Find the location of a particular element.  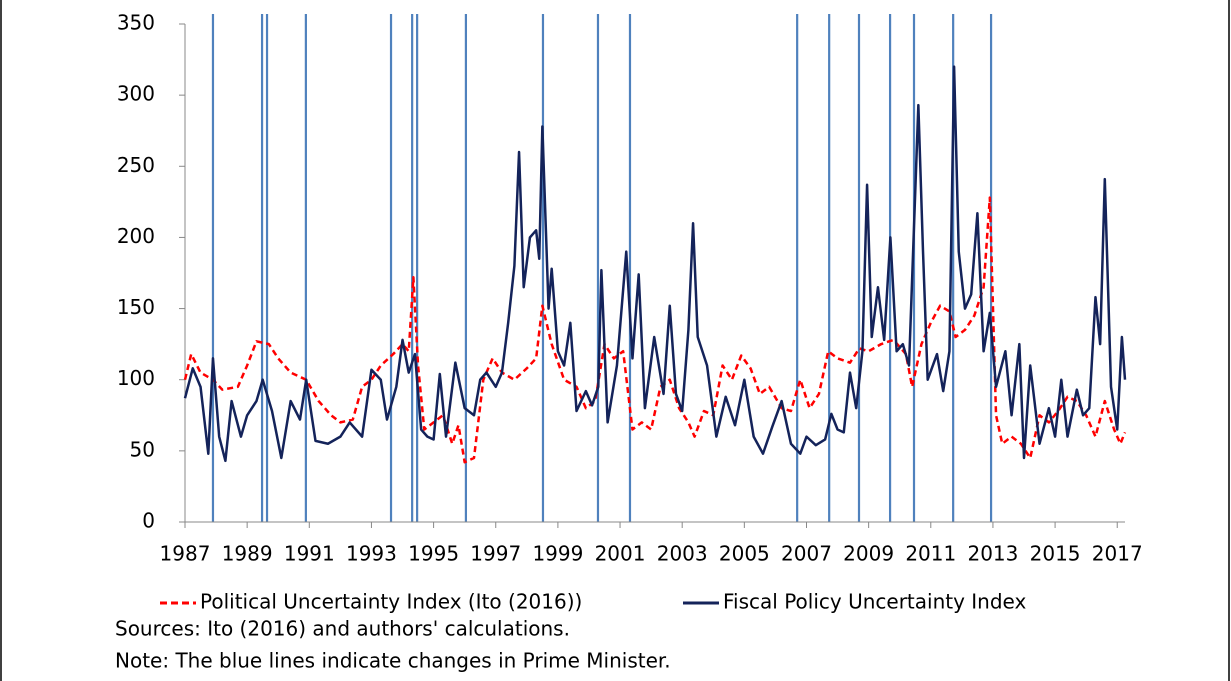

x-tick-label: 2013 is located at coordinates (992, 554).